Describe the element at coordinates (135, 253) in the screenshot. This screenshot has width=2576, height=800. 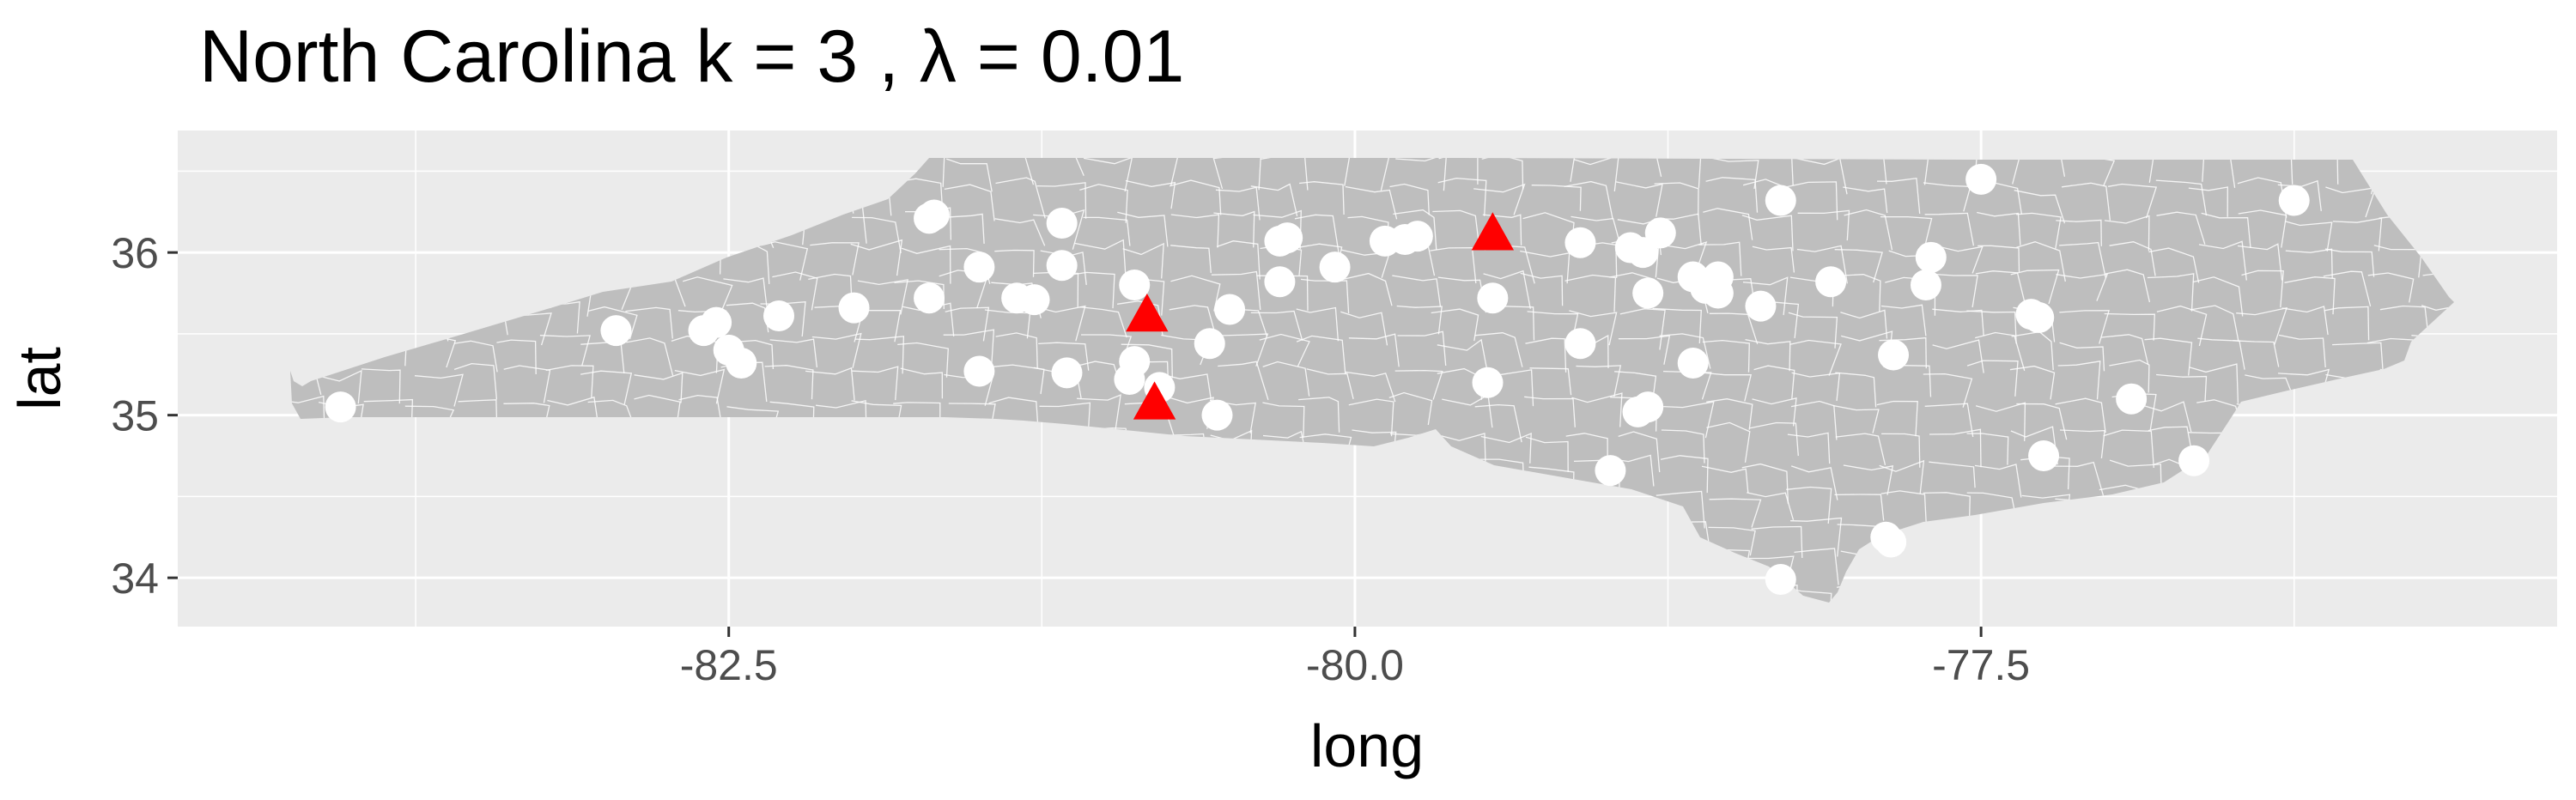
I see `y-tick-label: 36` at that location.